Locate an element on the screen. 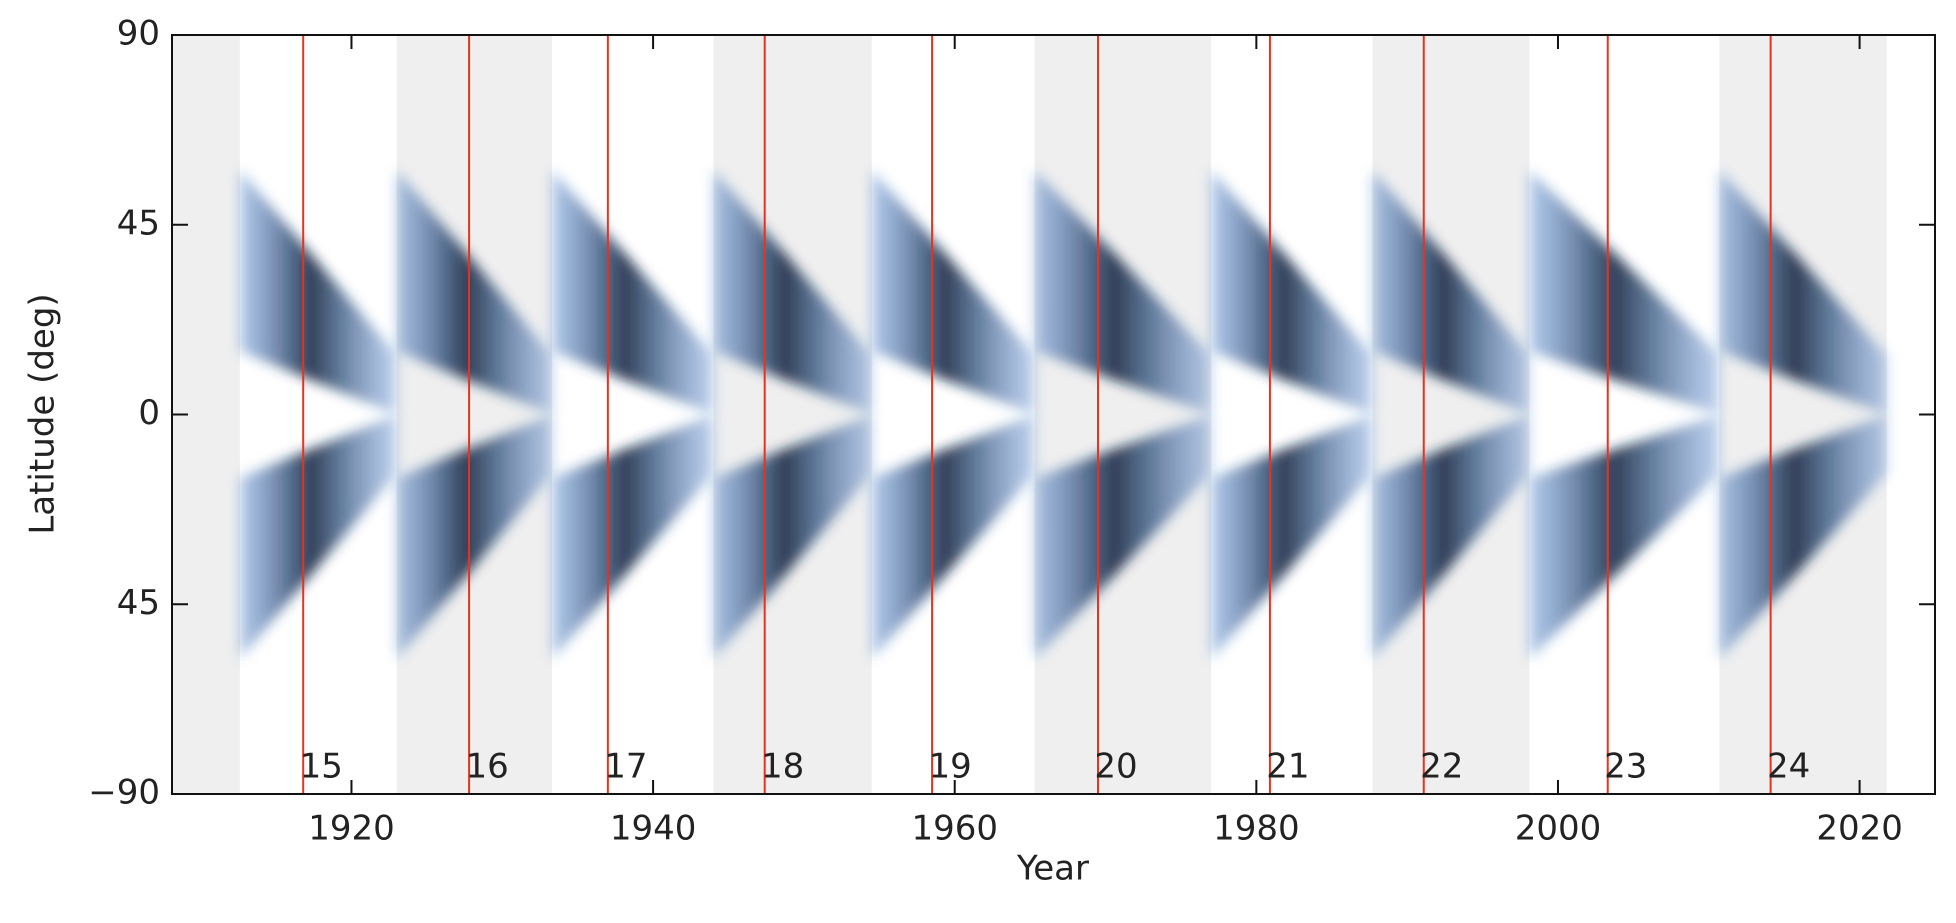  cycle-label: 22 is located at coordinates (1441, 767).